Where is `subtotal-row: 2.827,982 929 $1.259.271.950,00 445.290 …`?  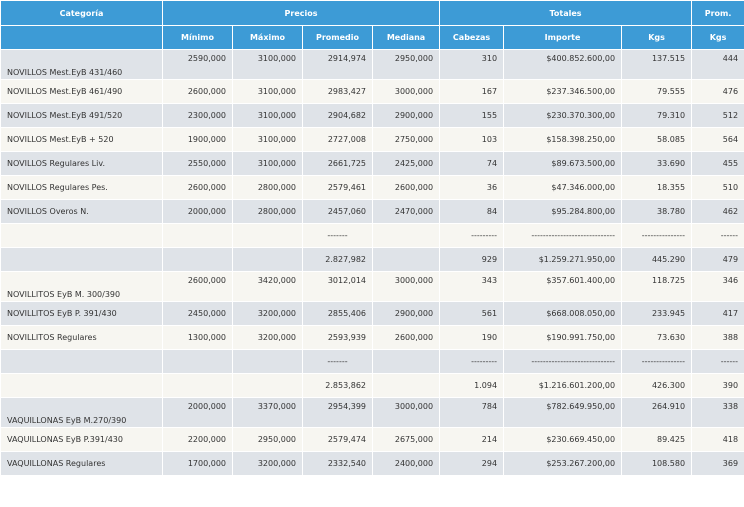 subtotal-row: 2.827,982 929 $1.259.271.950,00 445.290 … is located at coordinates (372, 259).